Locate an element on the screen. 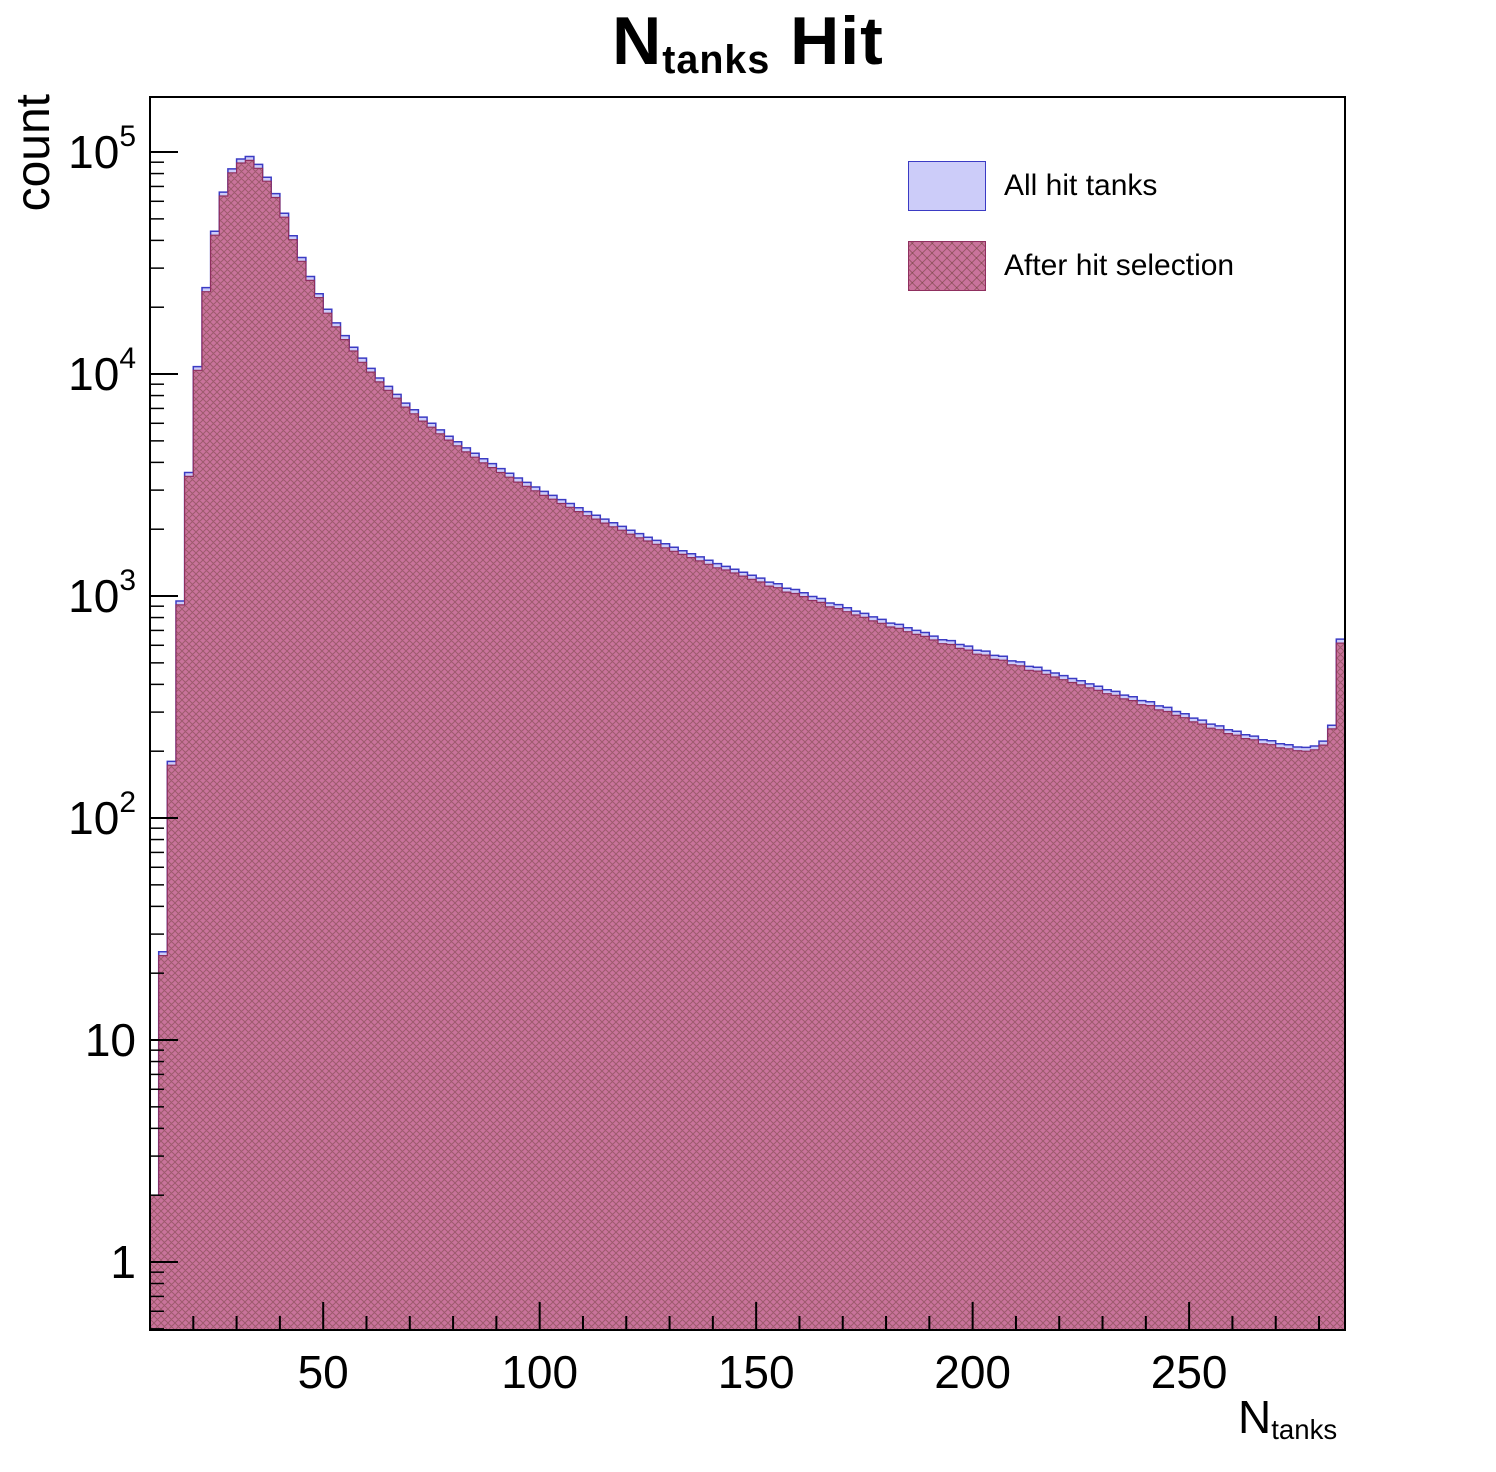 The width and height of the screenshot is (1496, 1472). y-axis-title: count is located at coordinates (33, 153).